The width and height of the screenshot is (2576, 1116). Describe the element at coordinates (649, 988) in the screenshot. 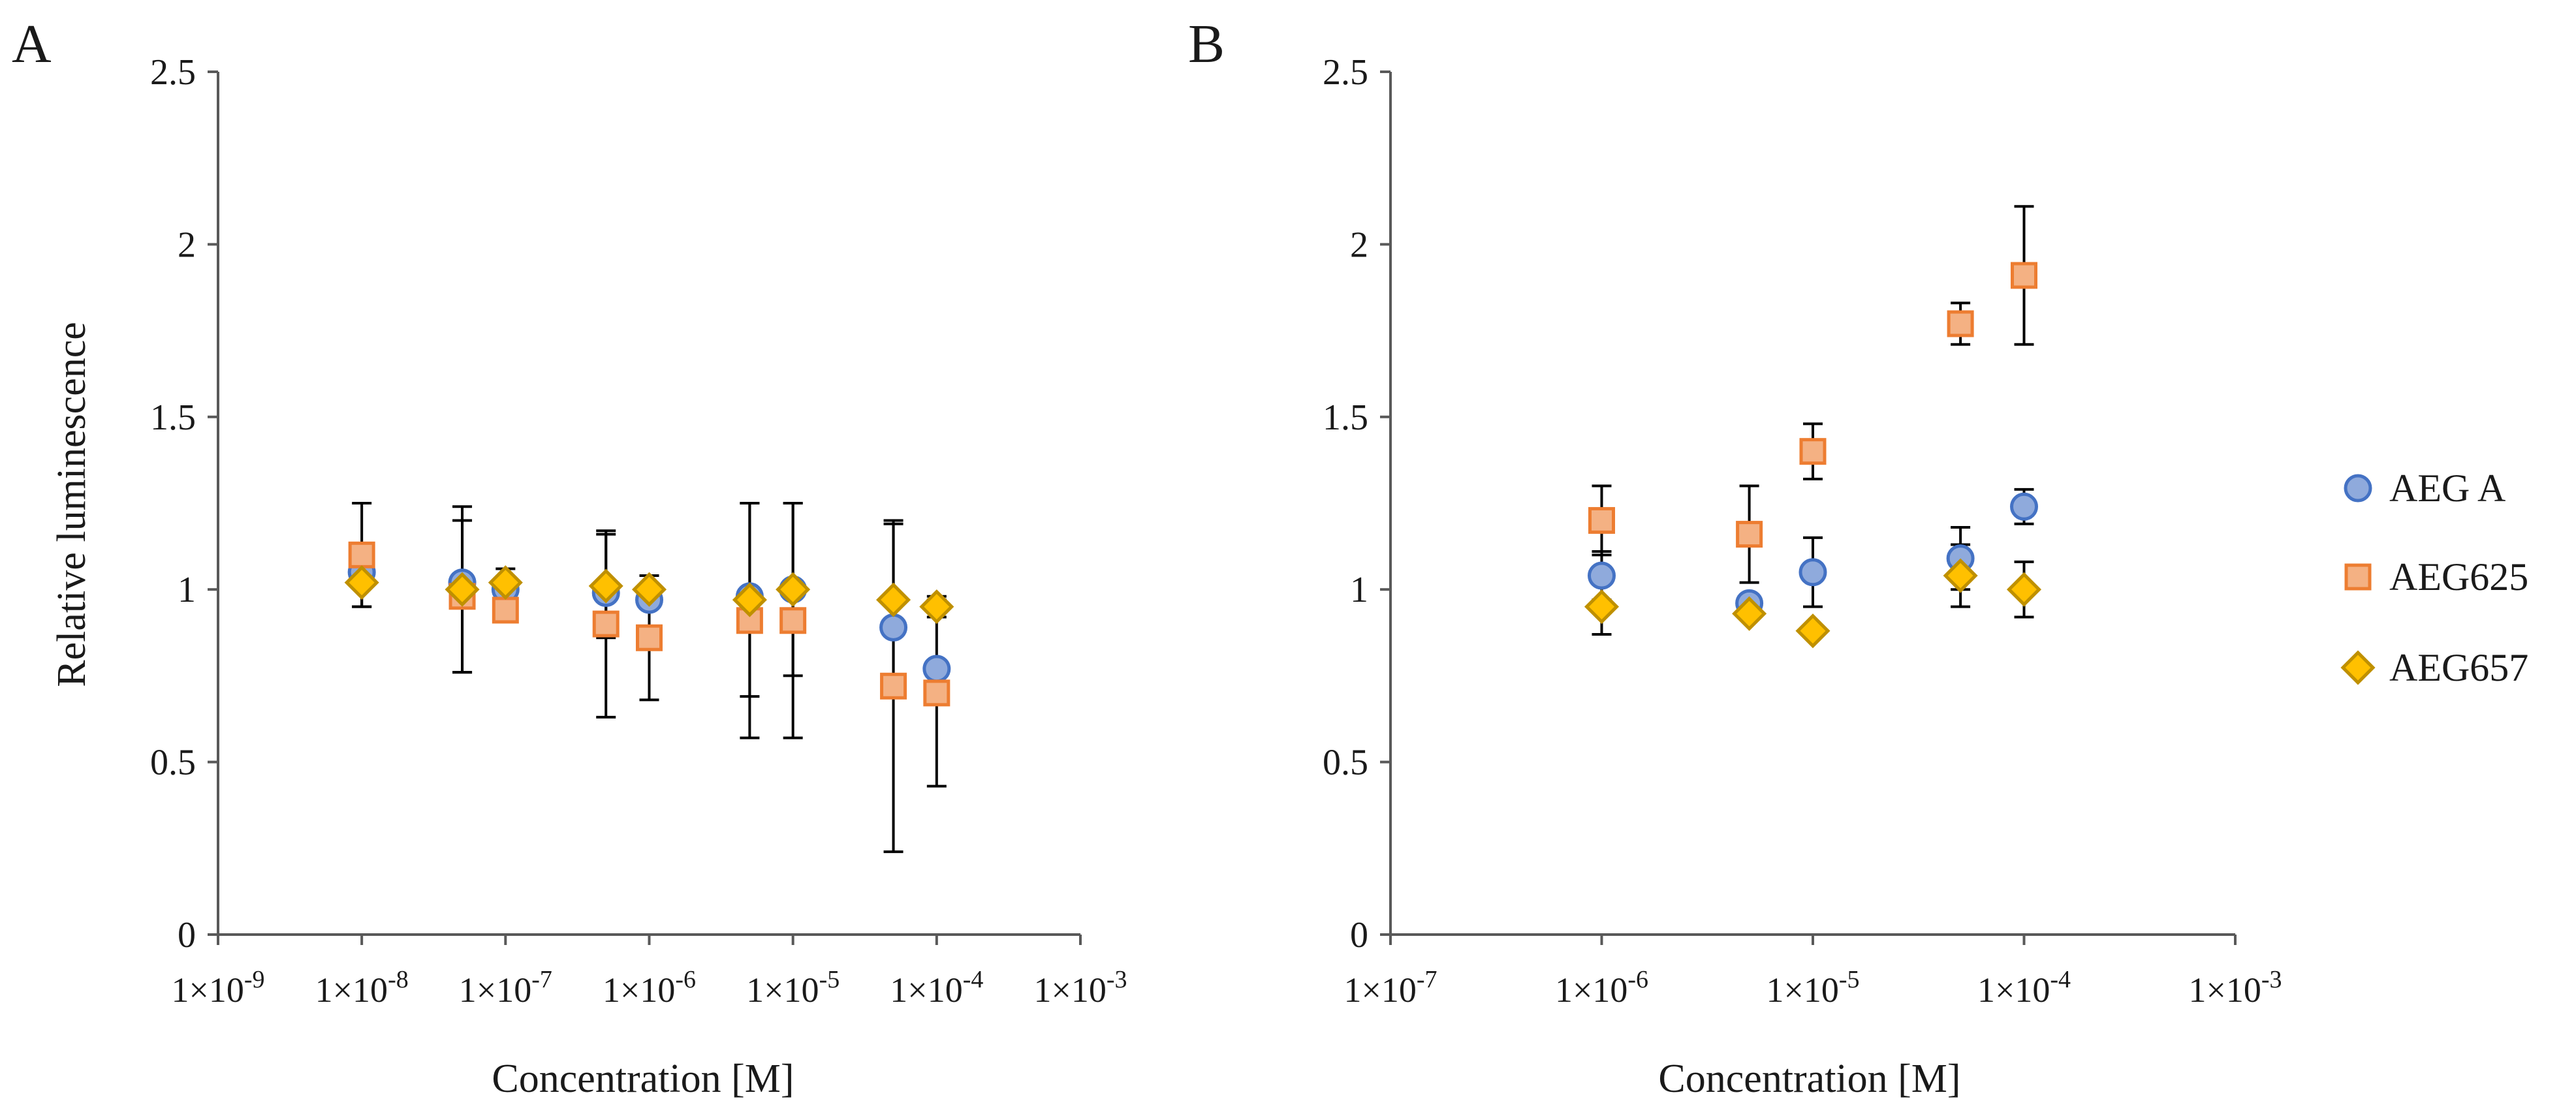

I see `panel-a-x-tick-label: 1×10⁻⁶` at that location.